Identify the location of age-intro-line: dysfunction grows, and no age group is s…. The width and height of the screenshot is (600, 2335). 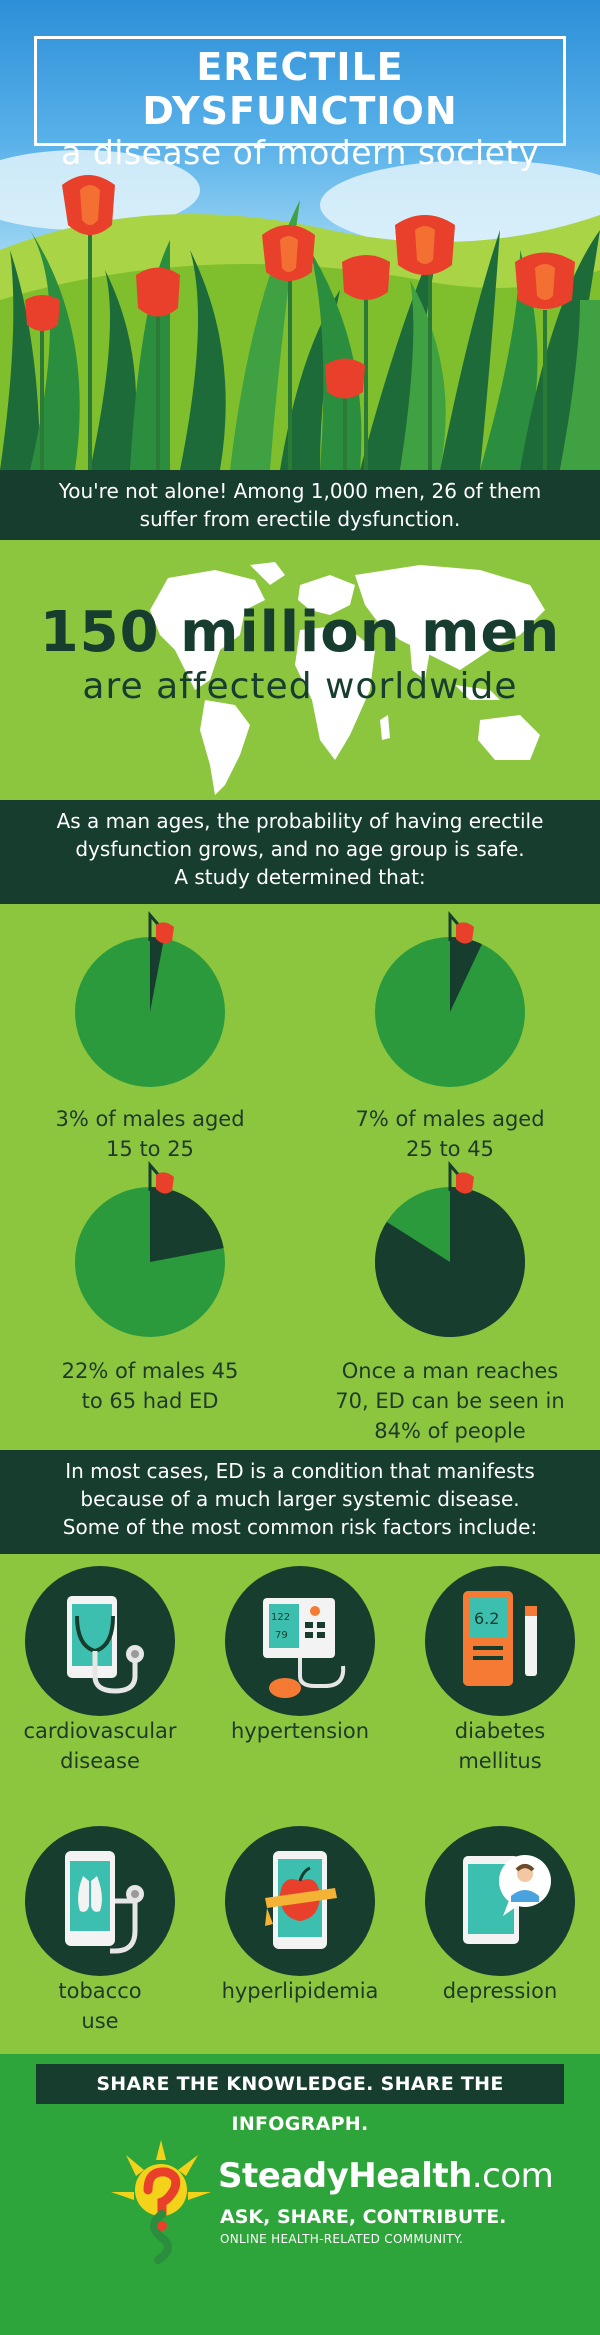
(300, 849).